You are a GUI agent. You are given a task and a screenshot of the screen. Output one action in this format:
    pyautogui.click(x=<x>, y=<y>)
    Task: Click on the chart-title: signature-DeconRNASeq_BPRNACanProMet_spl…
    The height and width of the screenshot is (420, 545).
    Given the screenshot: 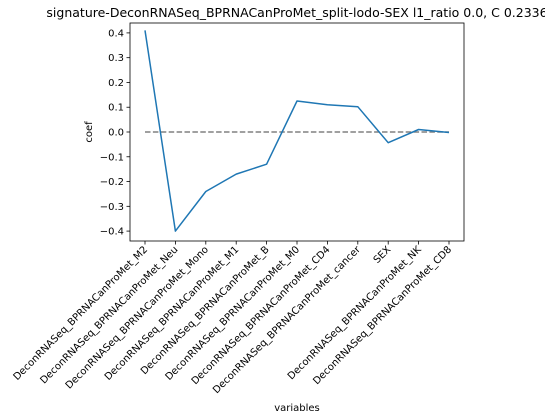 What is the action you would take?
    pyautogui.click(x=295, y=12)
    